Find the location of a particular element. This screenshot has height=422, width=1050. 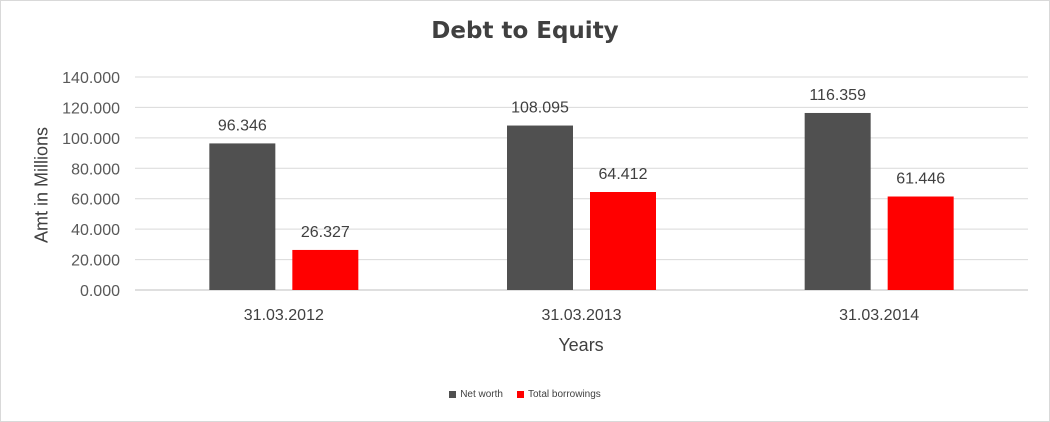

legend: Net worth Total borrowings is located at coordinates (525, 394).